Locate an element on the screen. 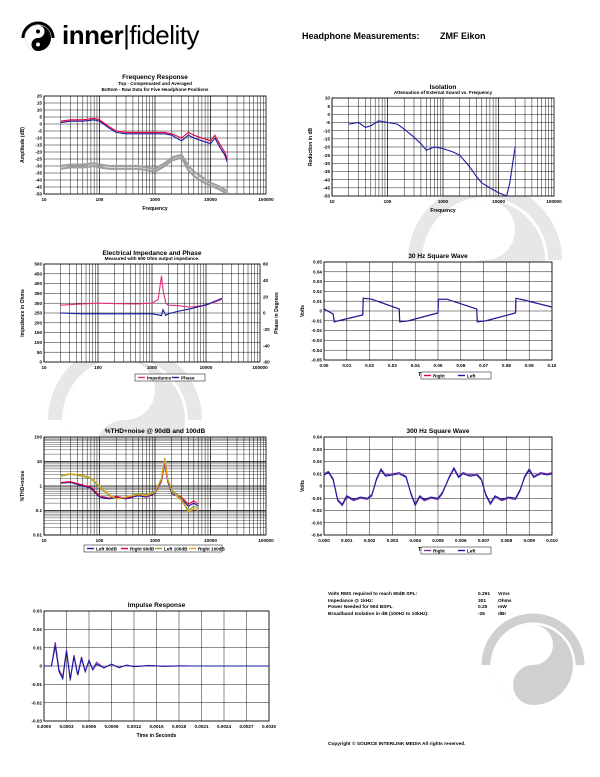  y-tick-label: 200 is located at coordinates (38, 322).